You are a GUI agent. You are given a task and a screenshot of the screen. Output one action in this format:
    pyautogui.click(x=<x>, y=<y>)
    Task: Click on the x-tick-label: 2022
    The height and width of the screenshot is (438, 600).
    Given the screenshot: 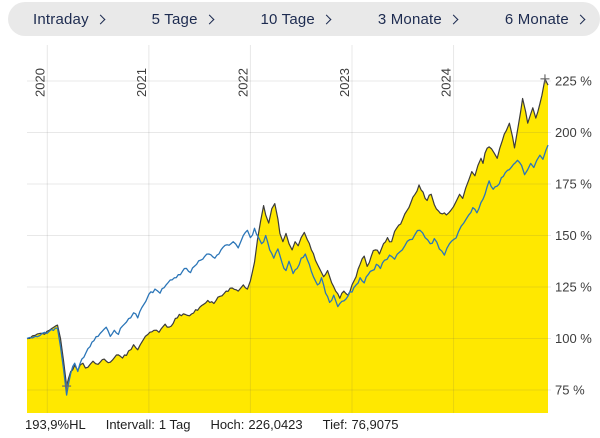 What is the action you would take?
    pyautogui.click(x=242, y=82)
    